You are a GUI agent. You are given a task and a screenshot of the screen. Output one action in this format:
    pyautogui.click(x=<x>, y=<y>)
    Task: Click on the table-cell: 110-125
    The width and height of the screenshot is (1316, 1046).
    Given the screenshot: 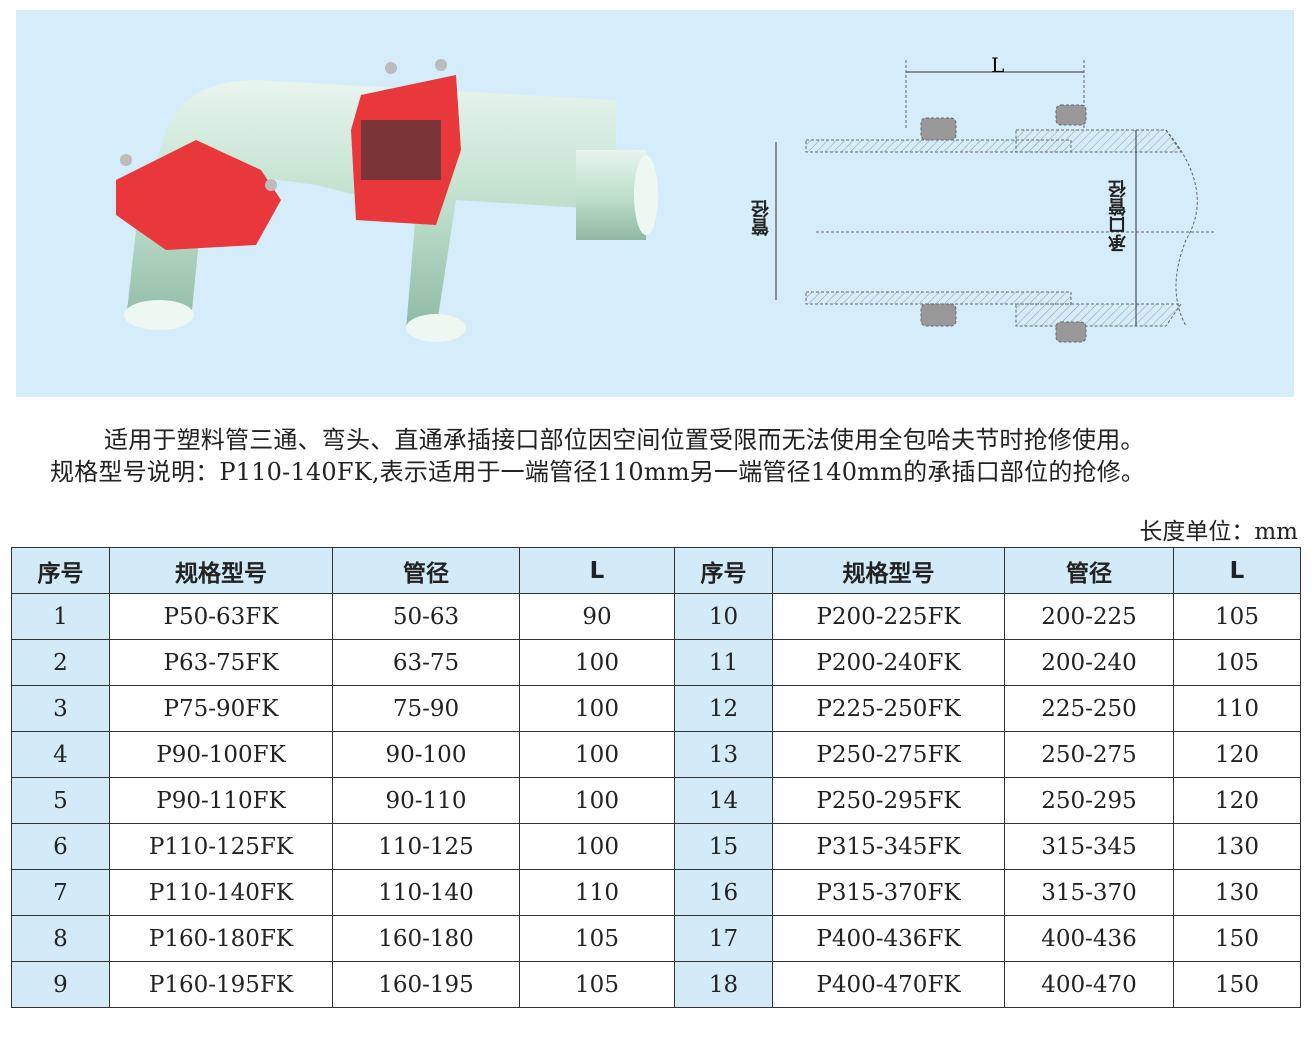 What is the action you would take?
    pyautogui.click(x=426, y=846)
    